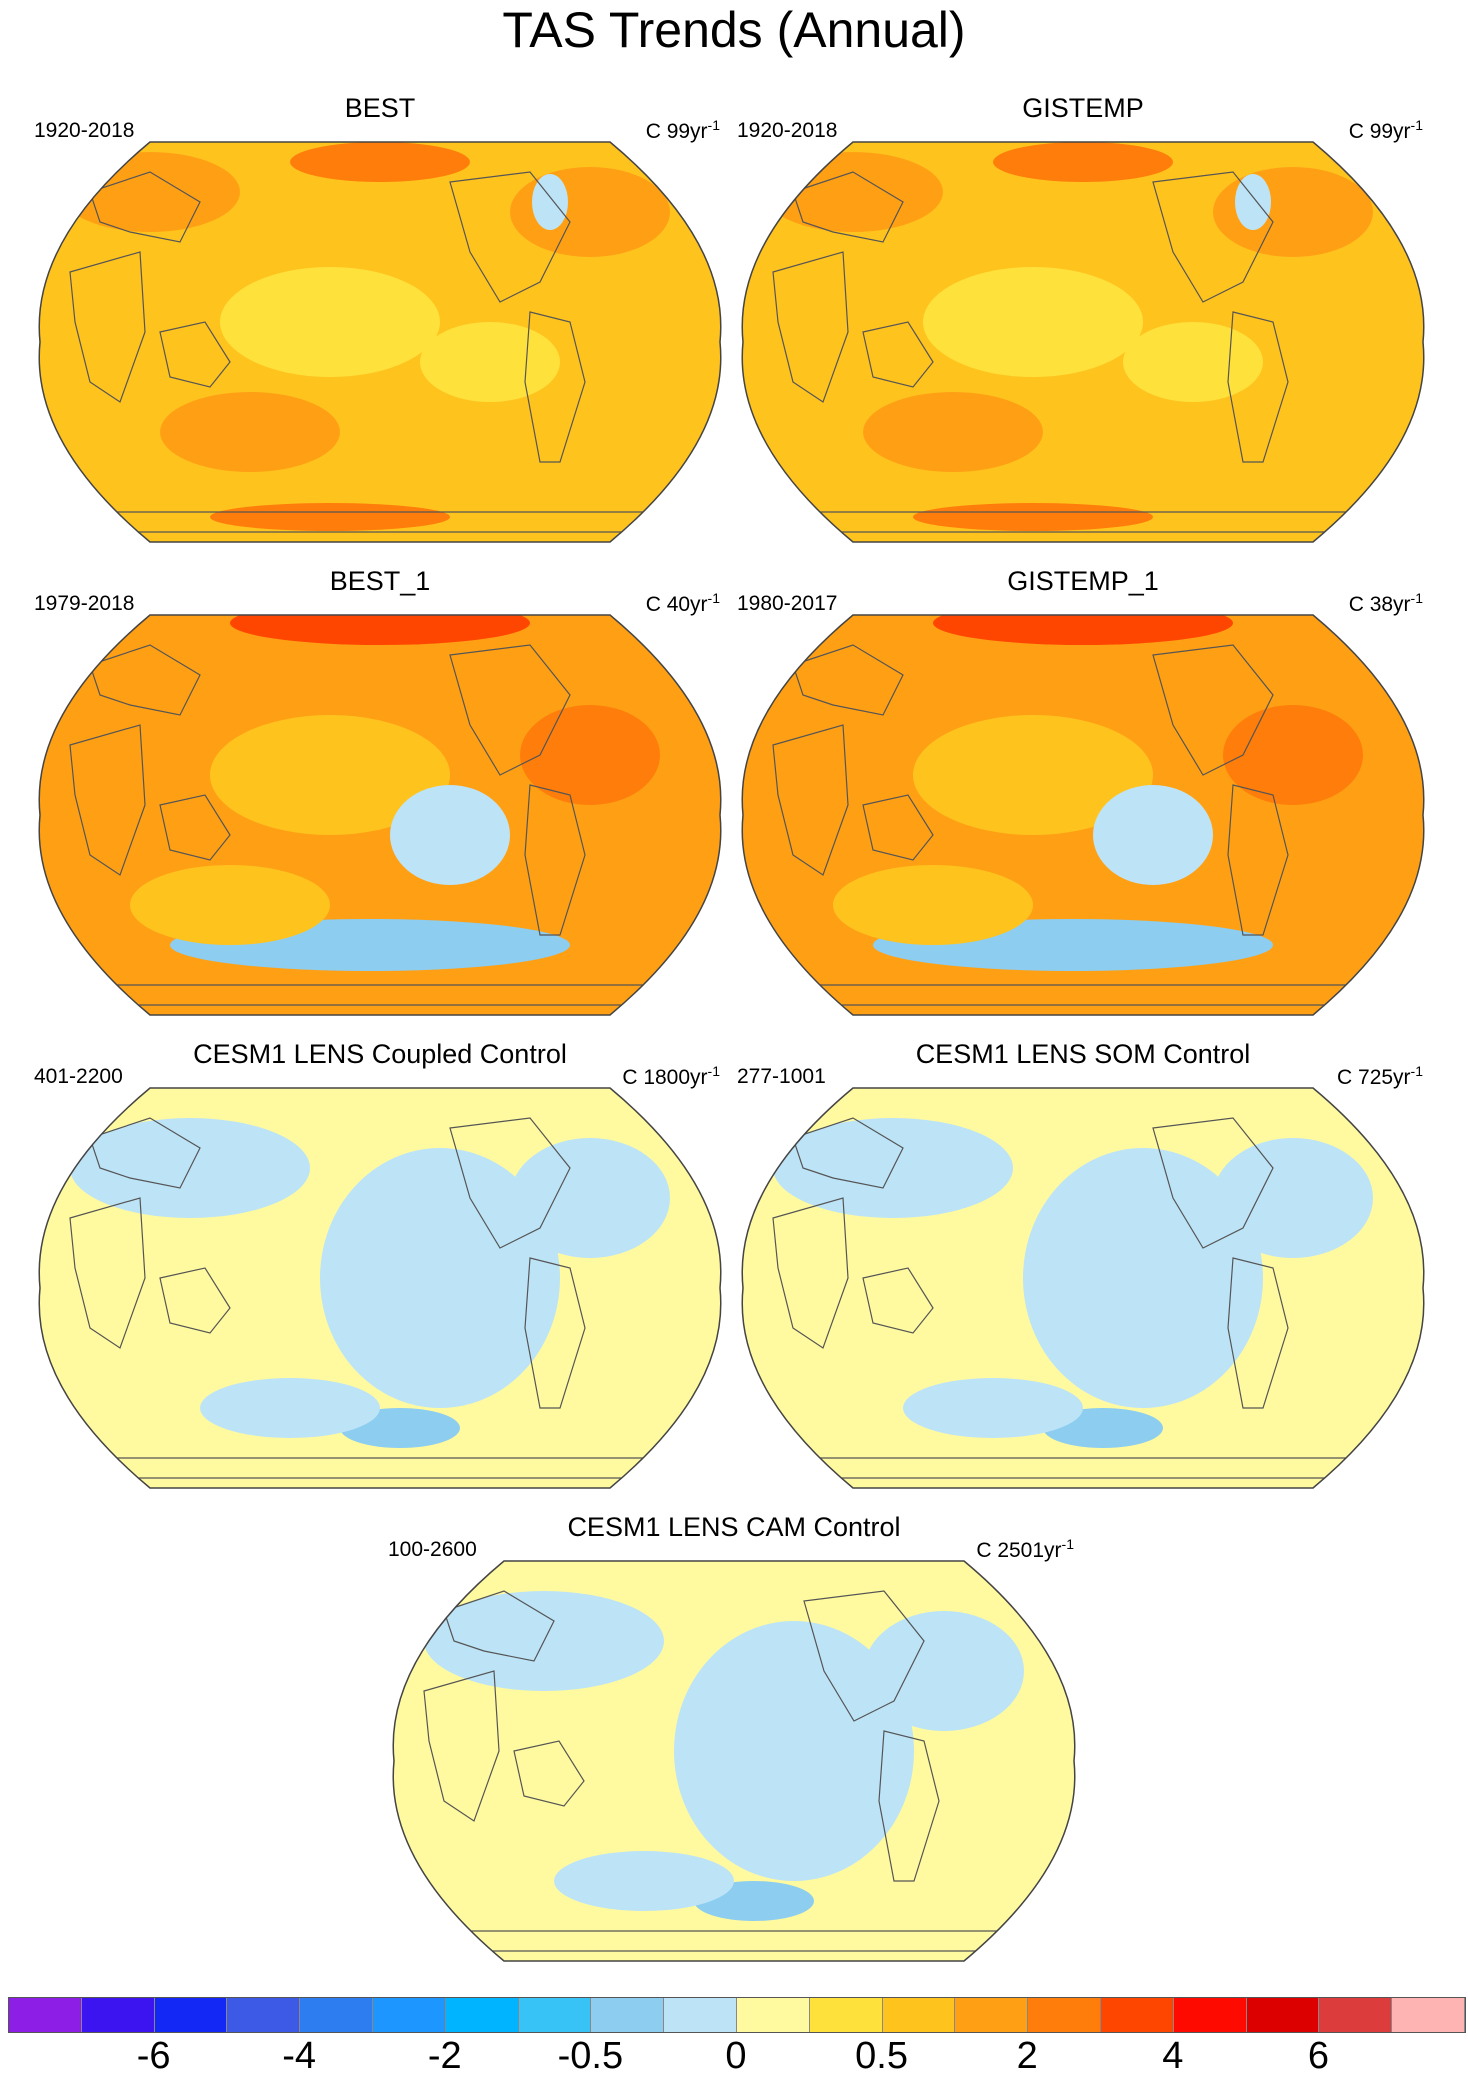 The width and height of the screenshot is (1468, 2082). Describe the element at coordinates (1385, 130) in the screenshot. I see `panel-dof: C 99yr-1` at that location.